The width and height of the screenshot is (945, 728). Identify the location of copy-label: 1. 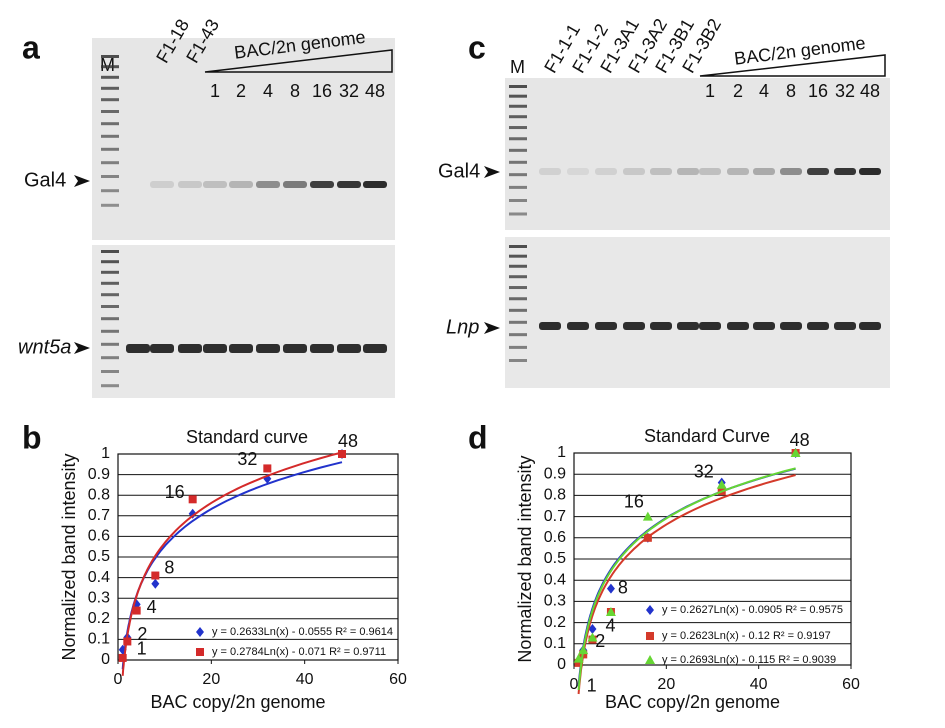
(215, 91).